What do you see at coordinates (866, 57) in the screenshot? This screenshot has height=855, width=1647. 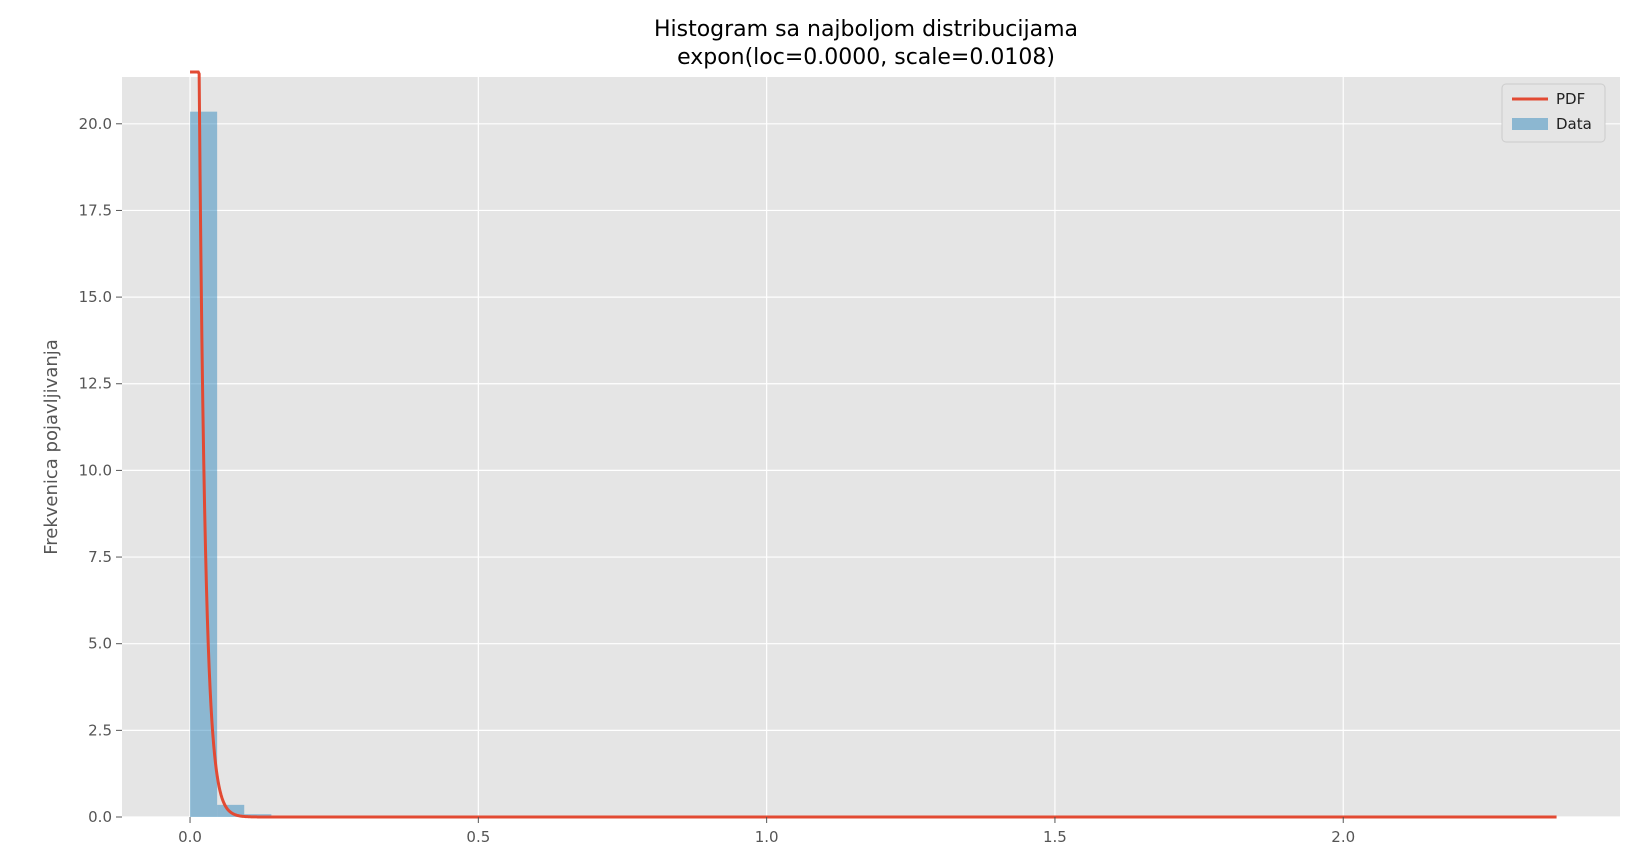 I see `chart-subtitle: expon(loc=0.0000, scale=0.0108)` at bounding box center [866, 57].